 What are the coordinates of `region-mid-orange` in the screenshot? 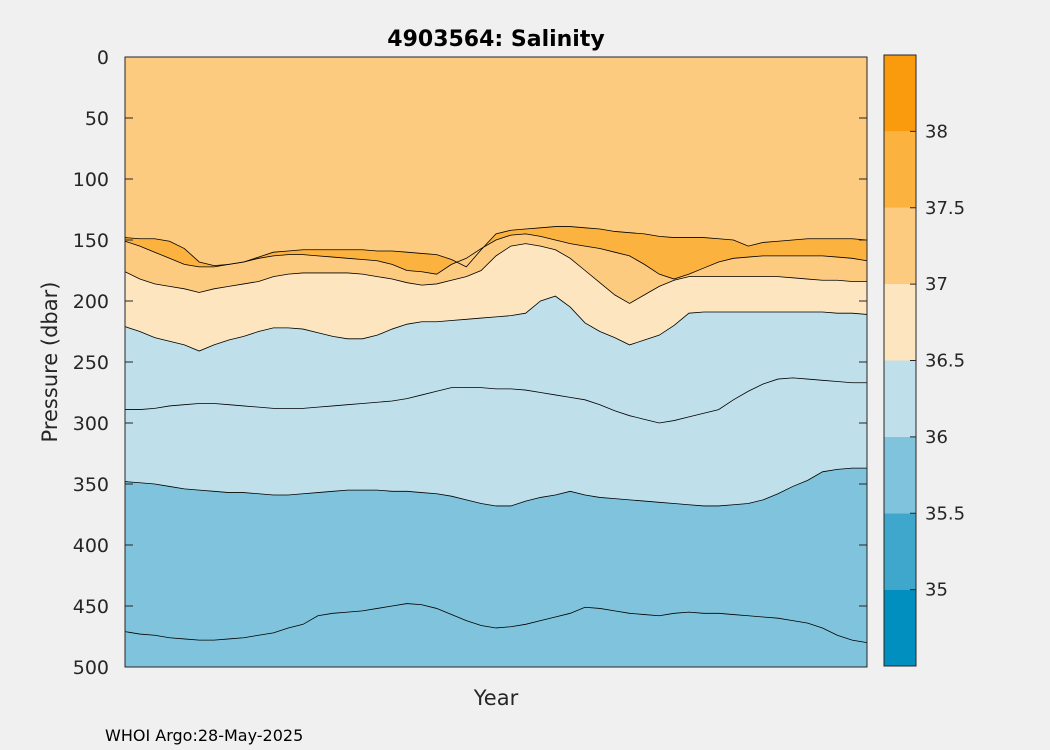 It's located at (496, 268).